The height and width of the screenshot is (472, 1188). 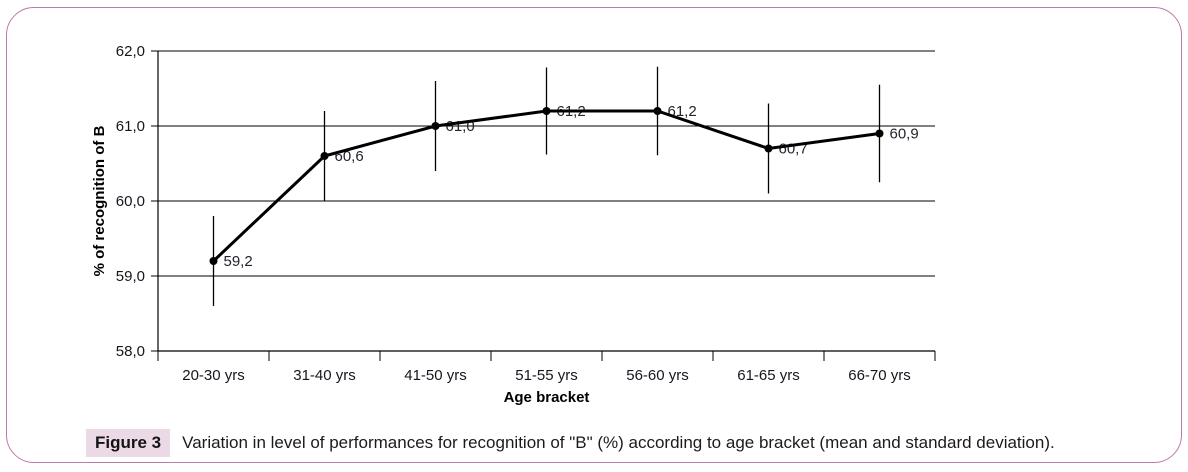 I want to click on category-label: 51-55 yrs, so click(x=546, y=375).